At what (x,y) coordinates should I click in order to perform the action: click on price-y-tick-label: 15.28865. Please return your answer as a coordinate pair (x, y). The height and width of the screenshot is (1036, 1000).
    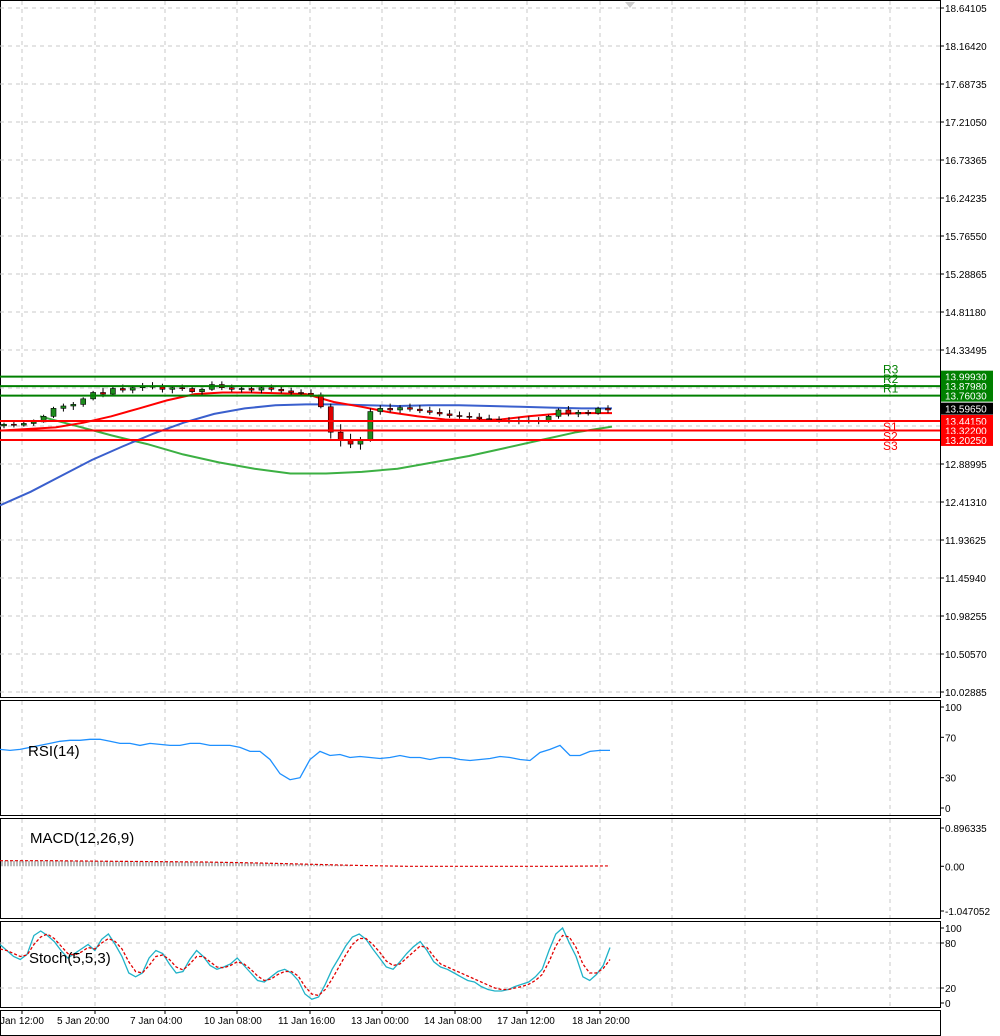
    Looking at the image, I should click on (966, 275).